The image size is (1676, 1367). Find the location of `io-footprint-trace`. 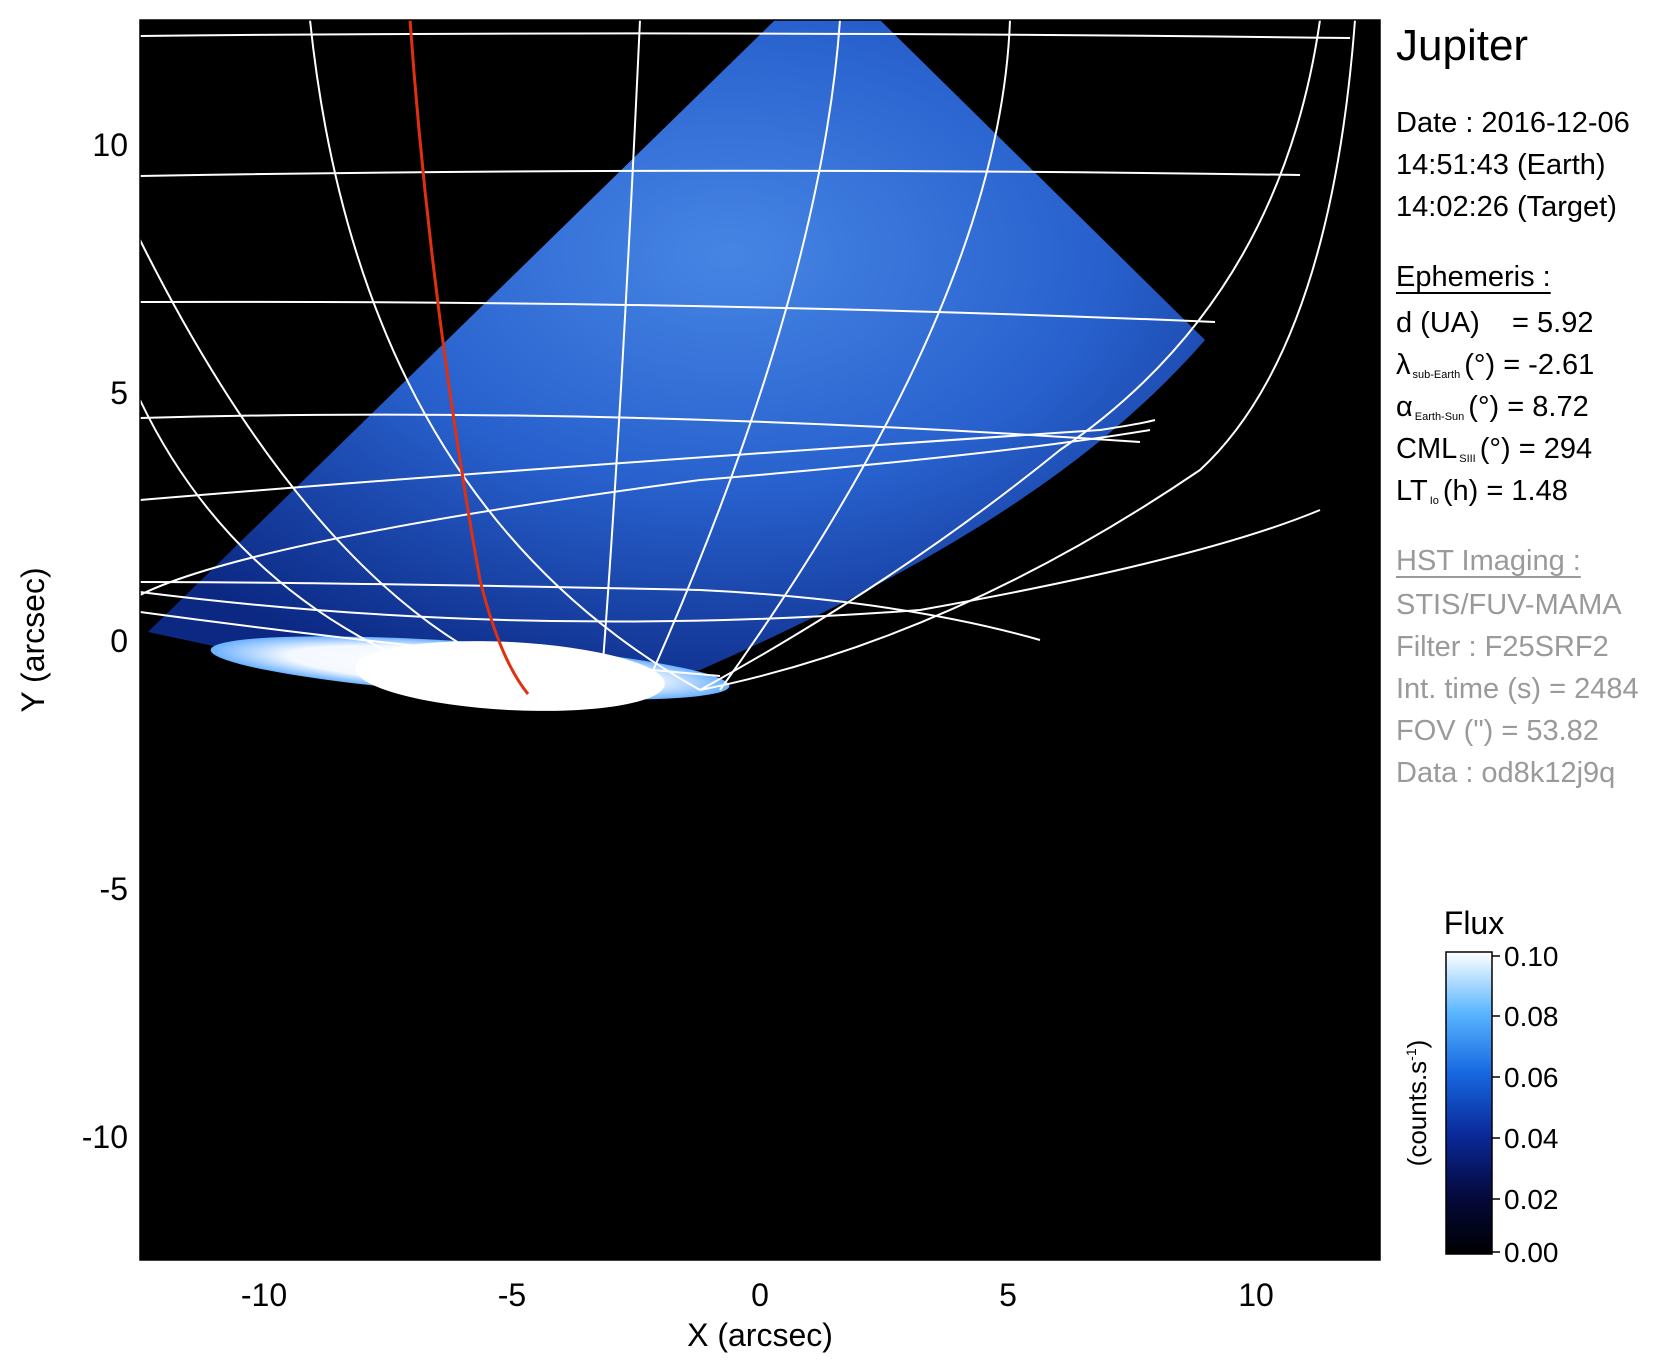

io-footprint-trace is located at coordinates (469, 357).